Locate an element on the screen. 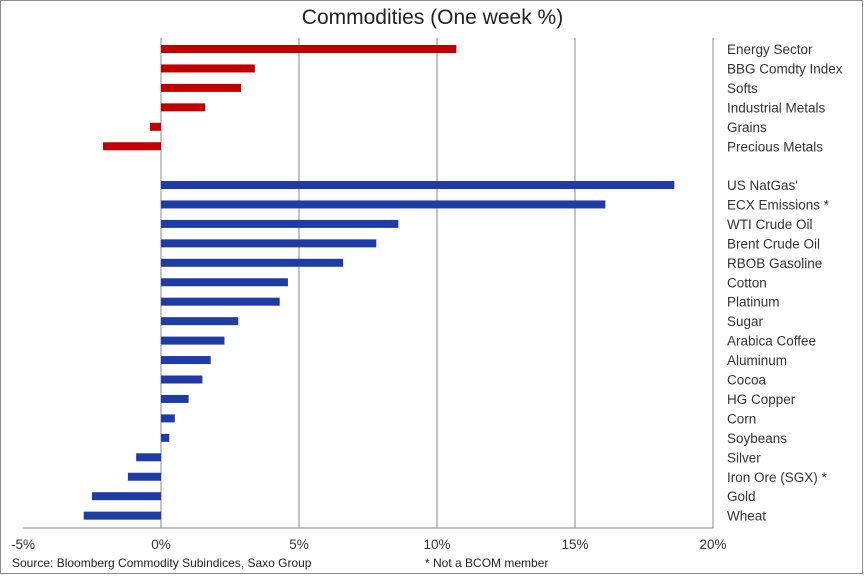 The image size is (865, 576). chart-title: Commodities (One week %) is located at coordinates (432, 17).